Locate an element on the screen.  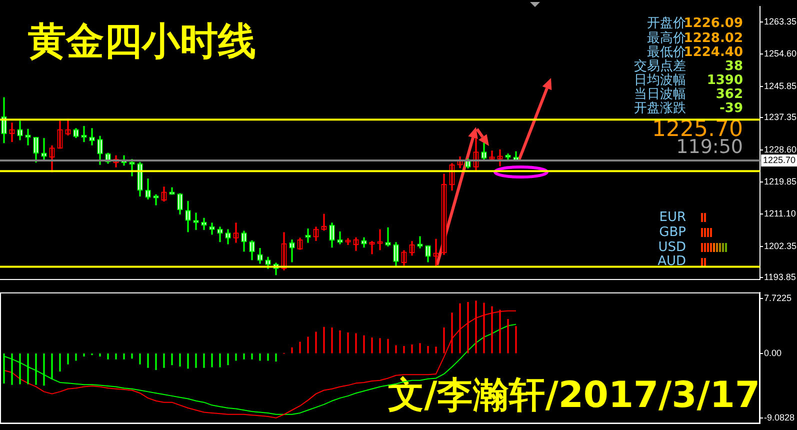
y-tick-label: 1219.85 is located at coordinates (780, 181).